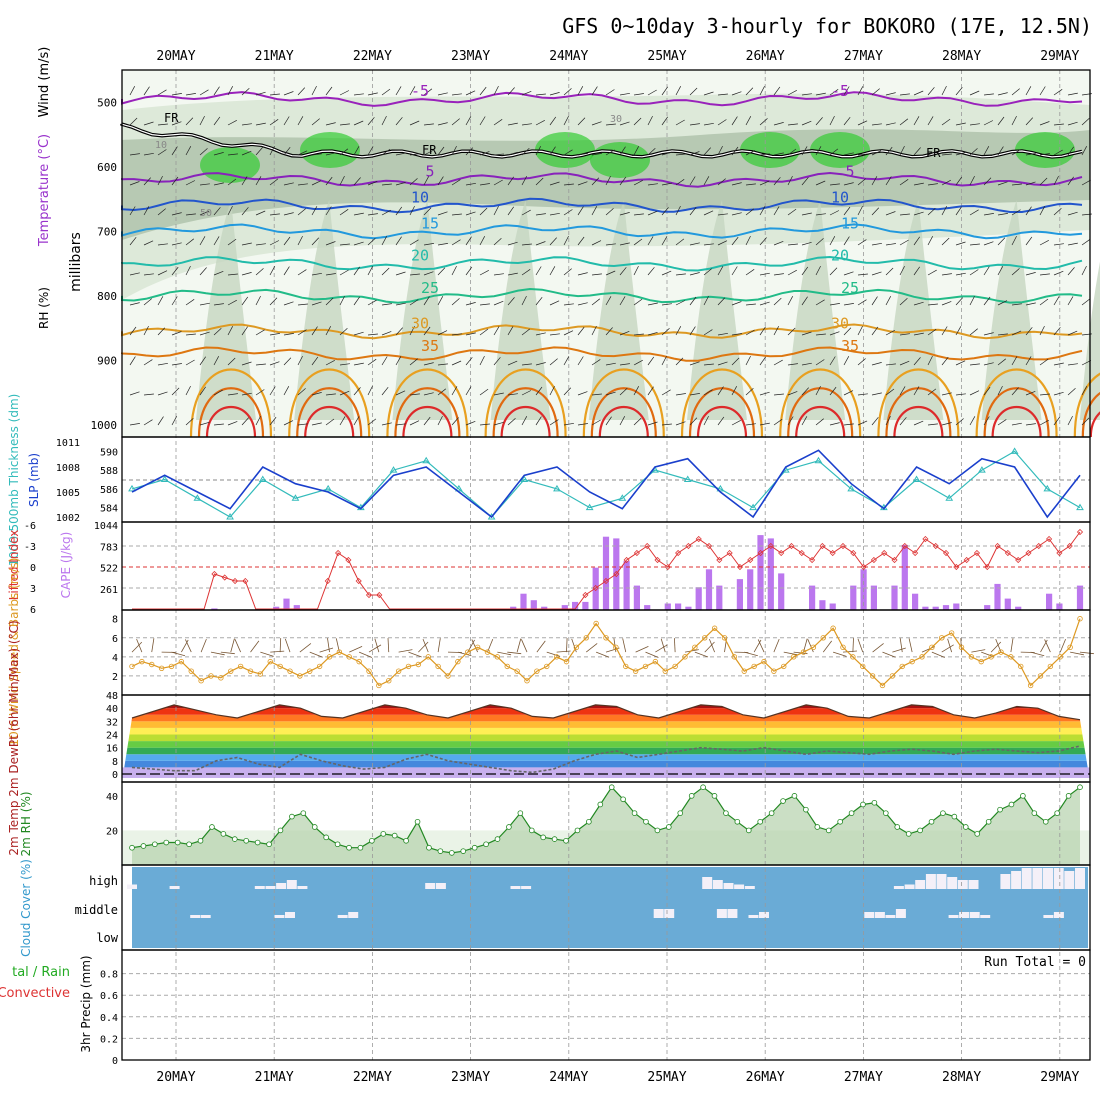 This screenshot has height=1100, width=1100. Describe the element at coordinates (961, 1077) in the screenshot. I see `bottom-day-label: 28MAY` at that location.